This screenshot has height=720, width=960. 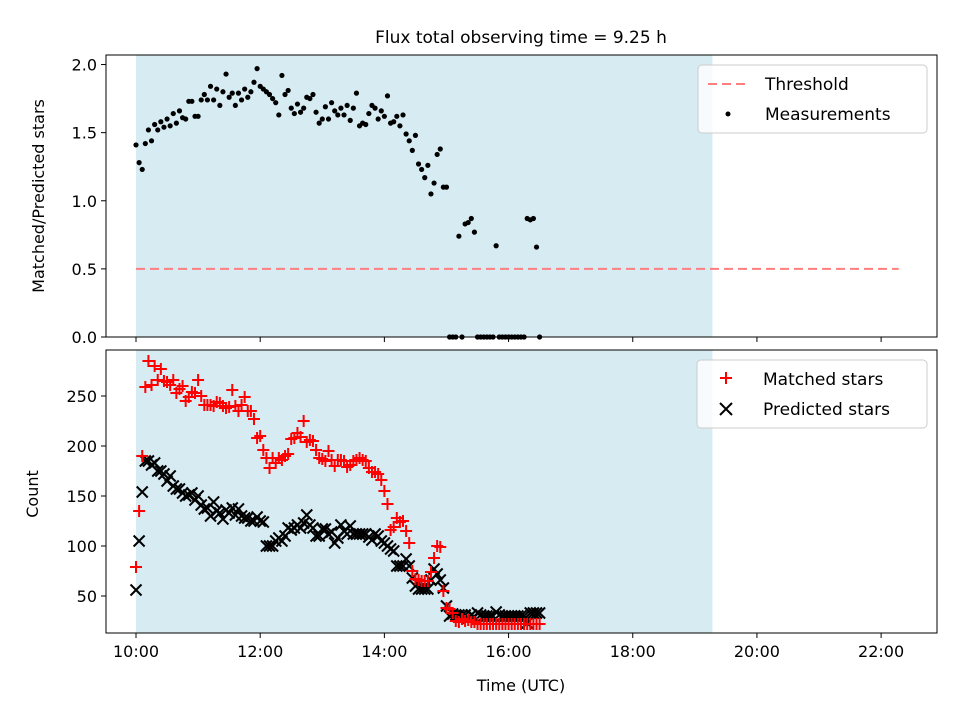 What do you see at coordinates (81, 496) in the screenshot?
I see `y-tick-label: 150` at bounding box center [81, 496].